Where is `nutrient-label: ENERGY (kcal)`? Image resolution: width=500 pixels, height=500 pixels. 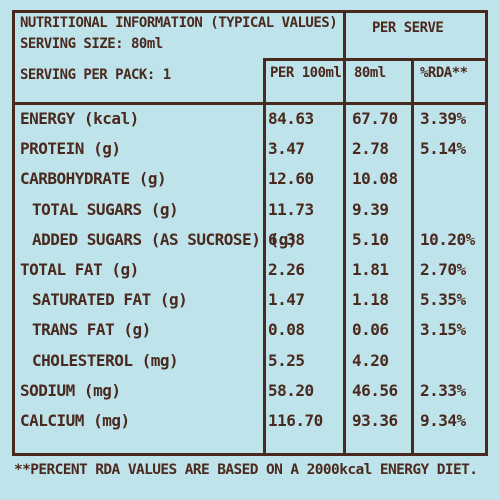 nutrient-label: ENERGY (kcal) is located at coordinates (79, 118).